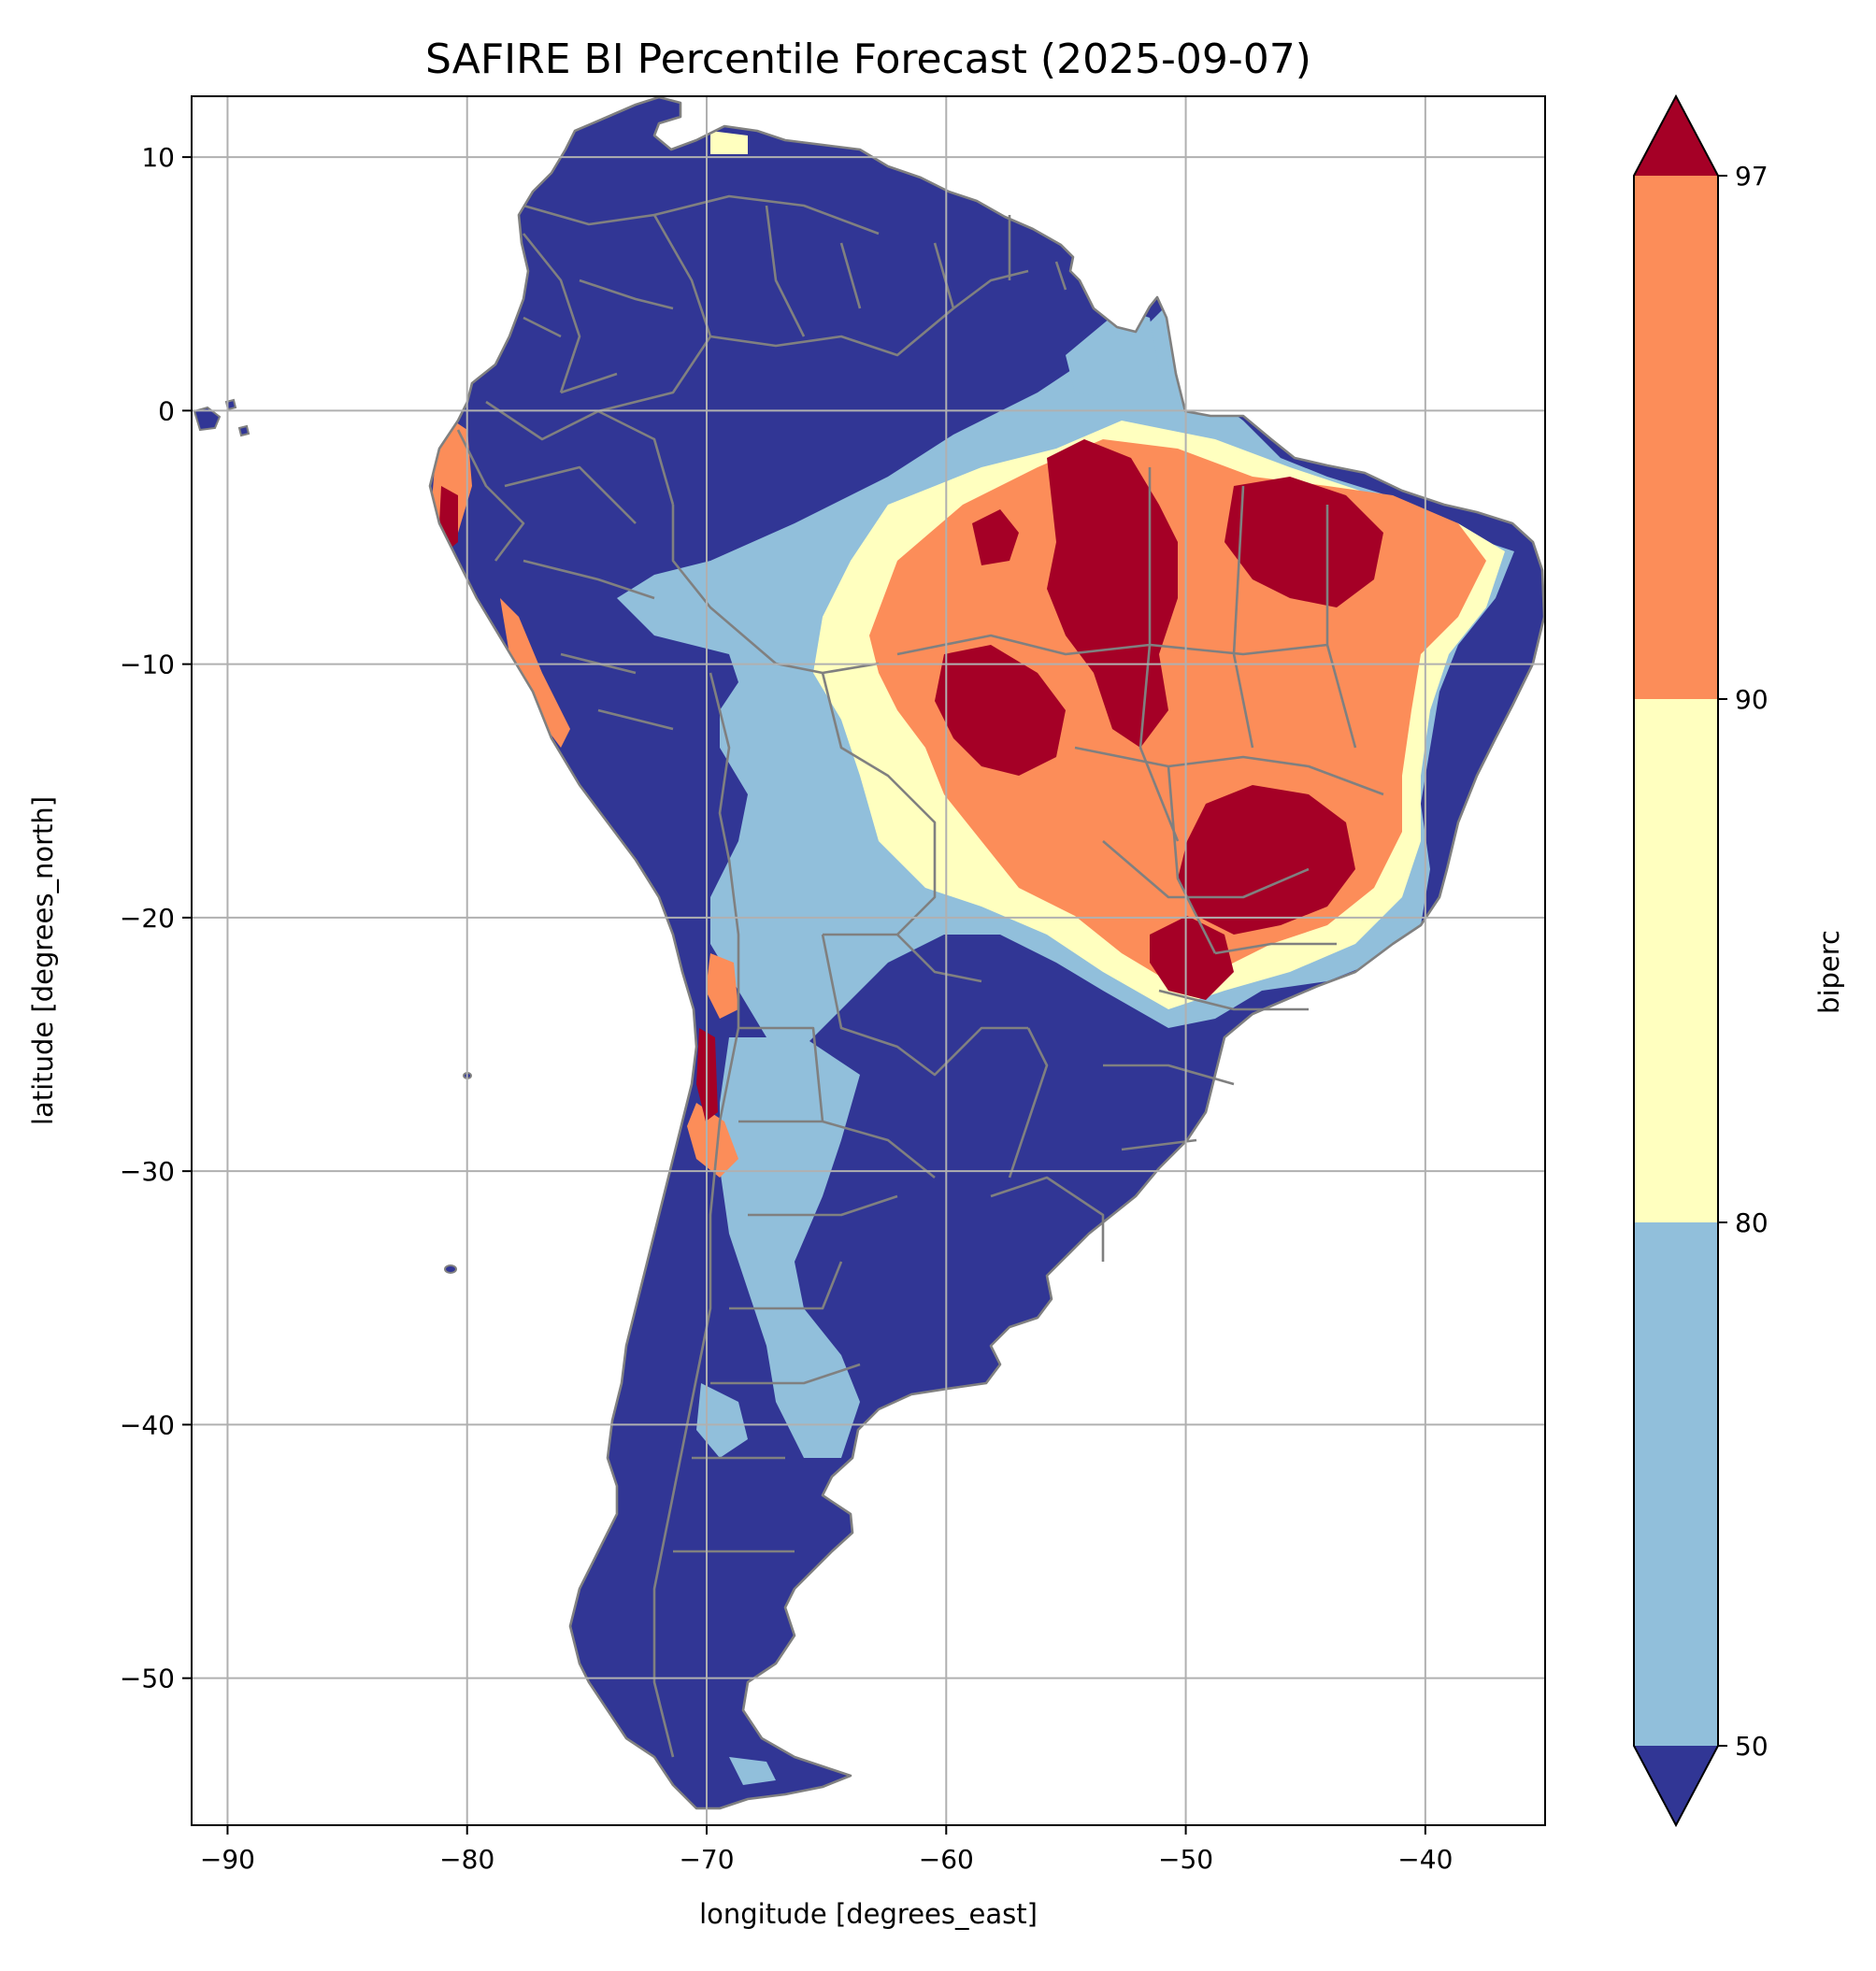  Describe the element at coordinates (147, 1171) in the screenshot. I see `y-tick-label: −30` at that location.